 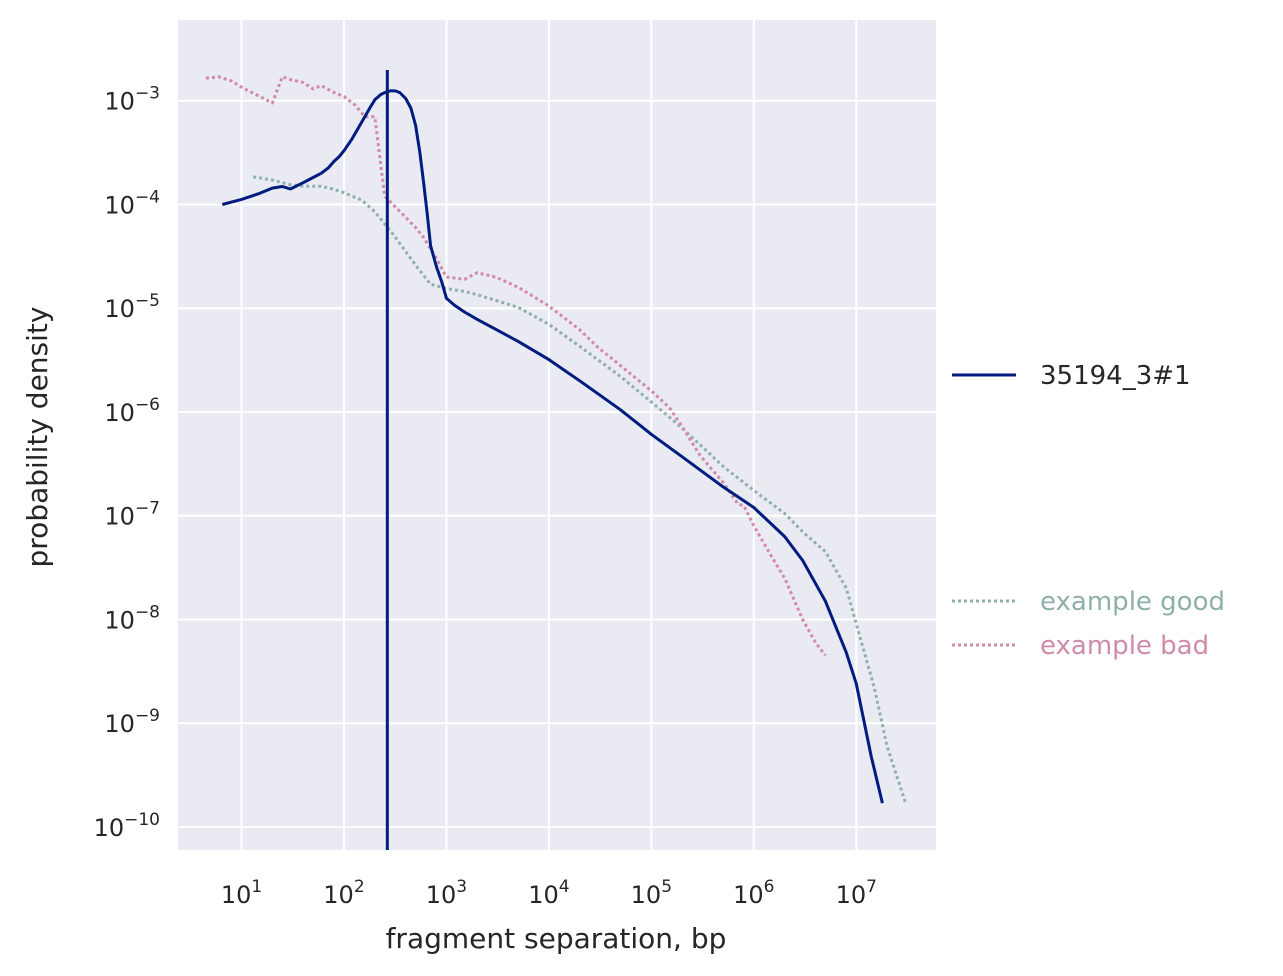 What do you see at coordinates (1115, 376) in the screenshot?
I see `legend-label-35194: 35194_3#1` at bounding box center [1115, 376].